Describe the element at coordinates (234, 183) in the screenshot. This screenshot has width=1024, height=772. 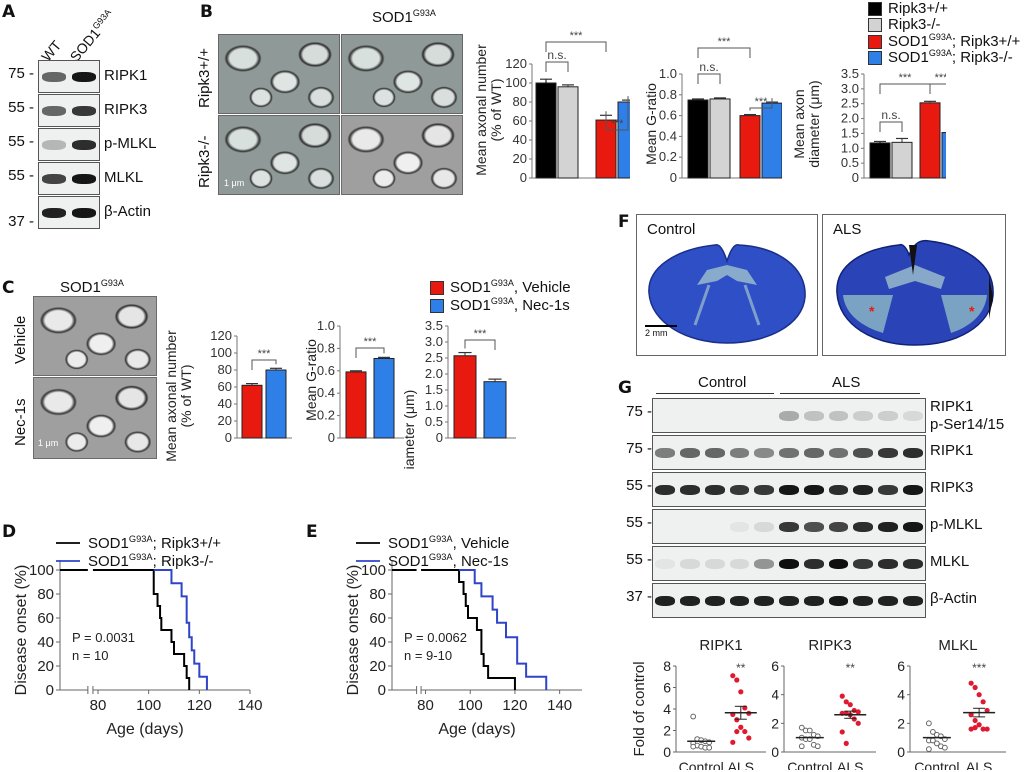
I see `scale-bar-b: 1 μm` at that location.